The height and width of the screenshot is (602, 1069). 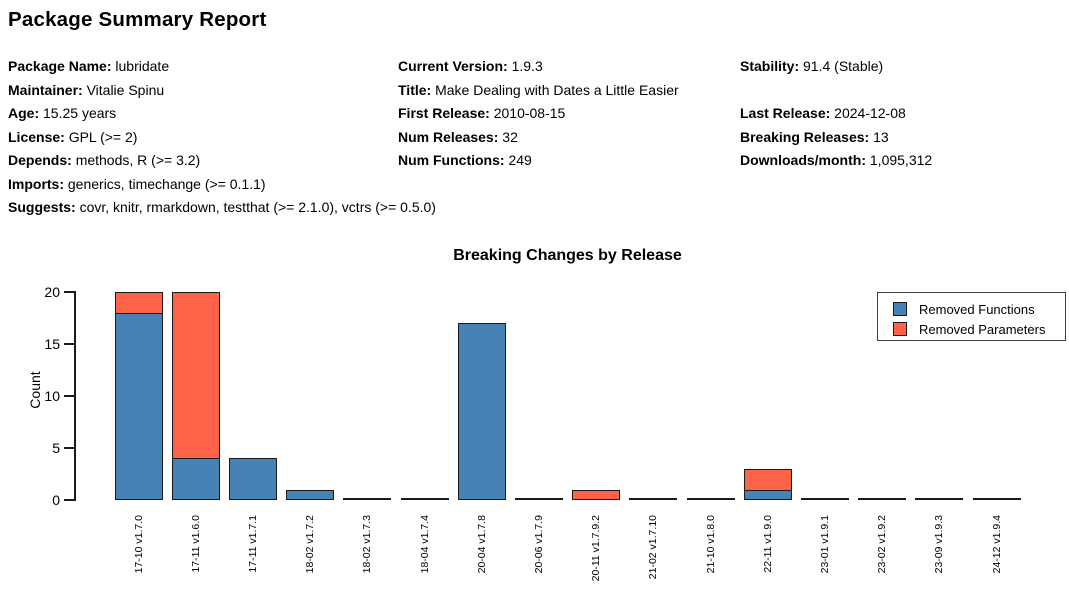 I want to click on meta-value: GPL (>= 2), so click(x=103, y=136).